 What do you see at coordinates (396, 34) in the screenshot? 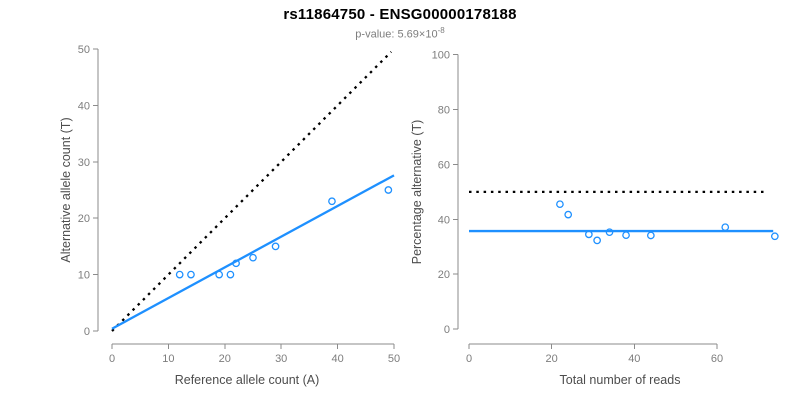
I see `p-value-base: p-value: 5.69×10` at bounding box center [396, 34].